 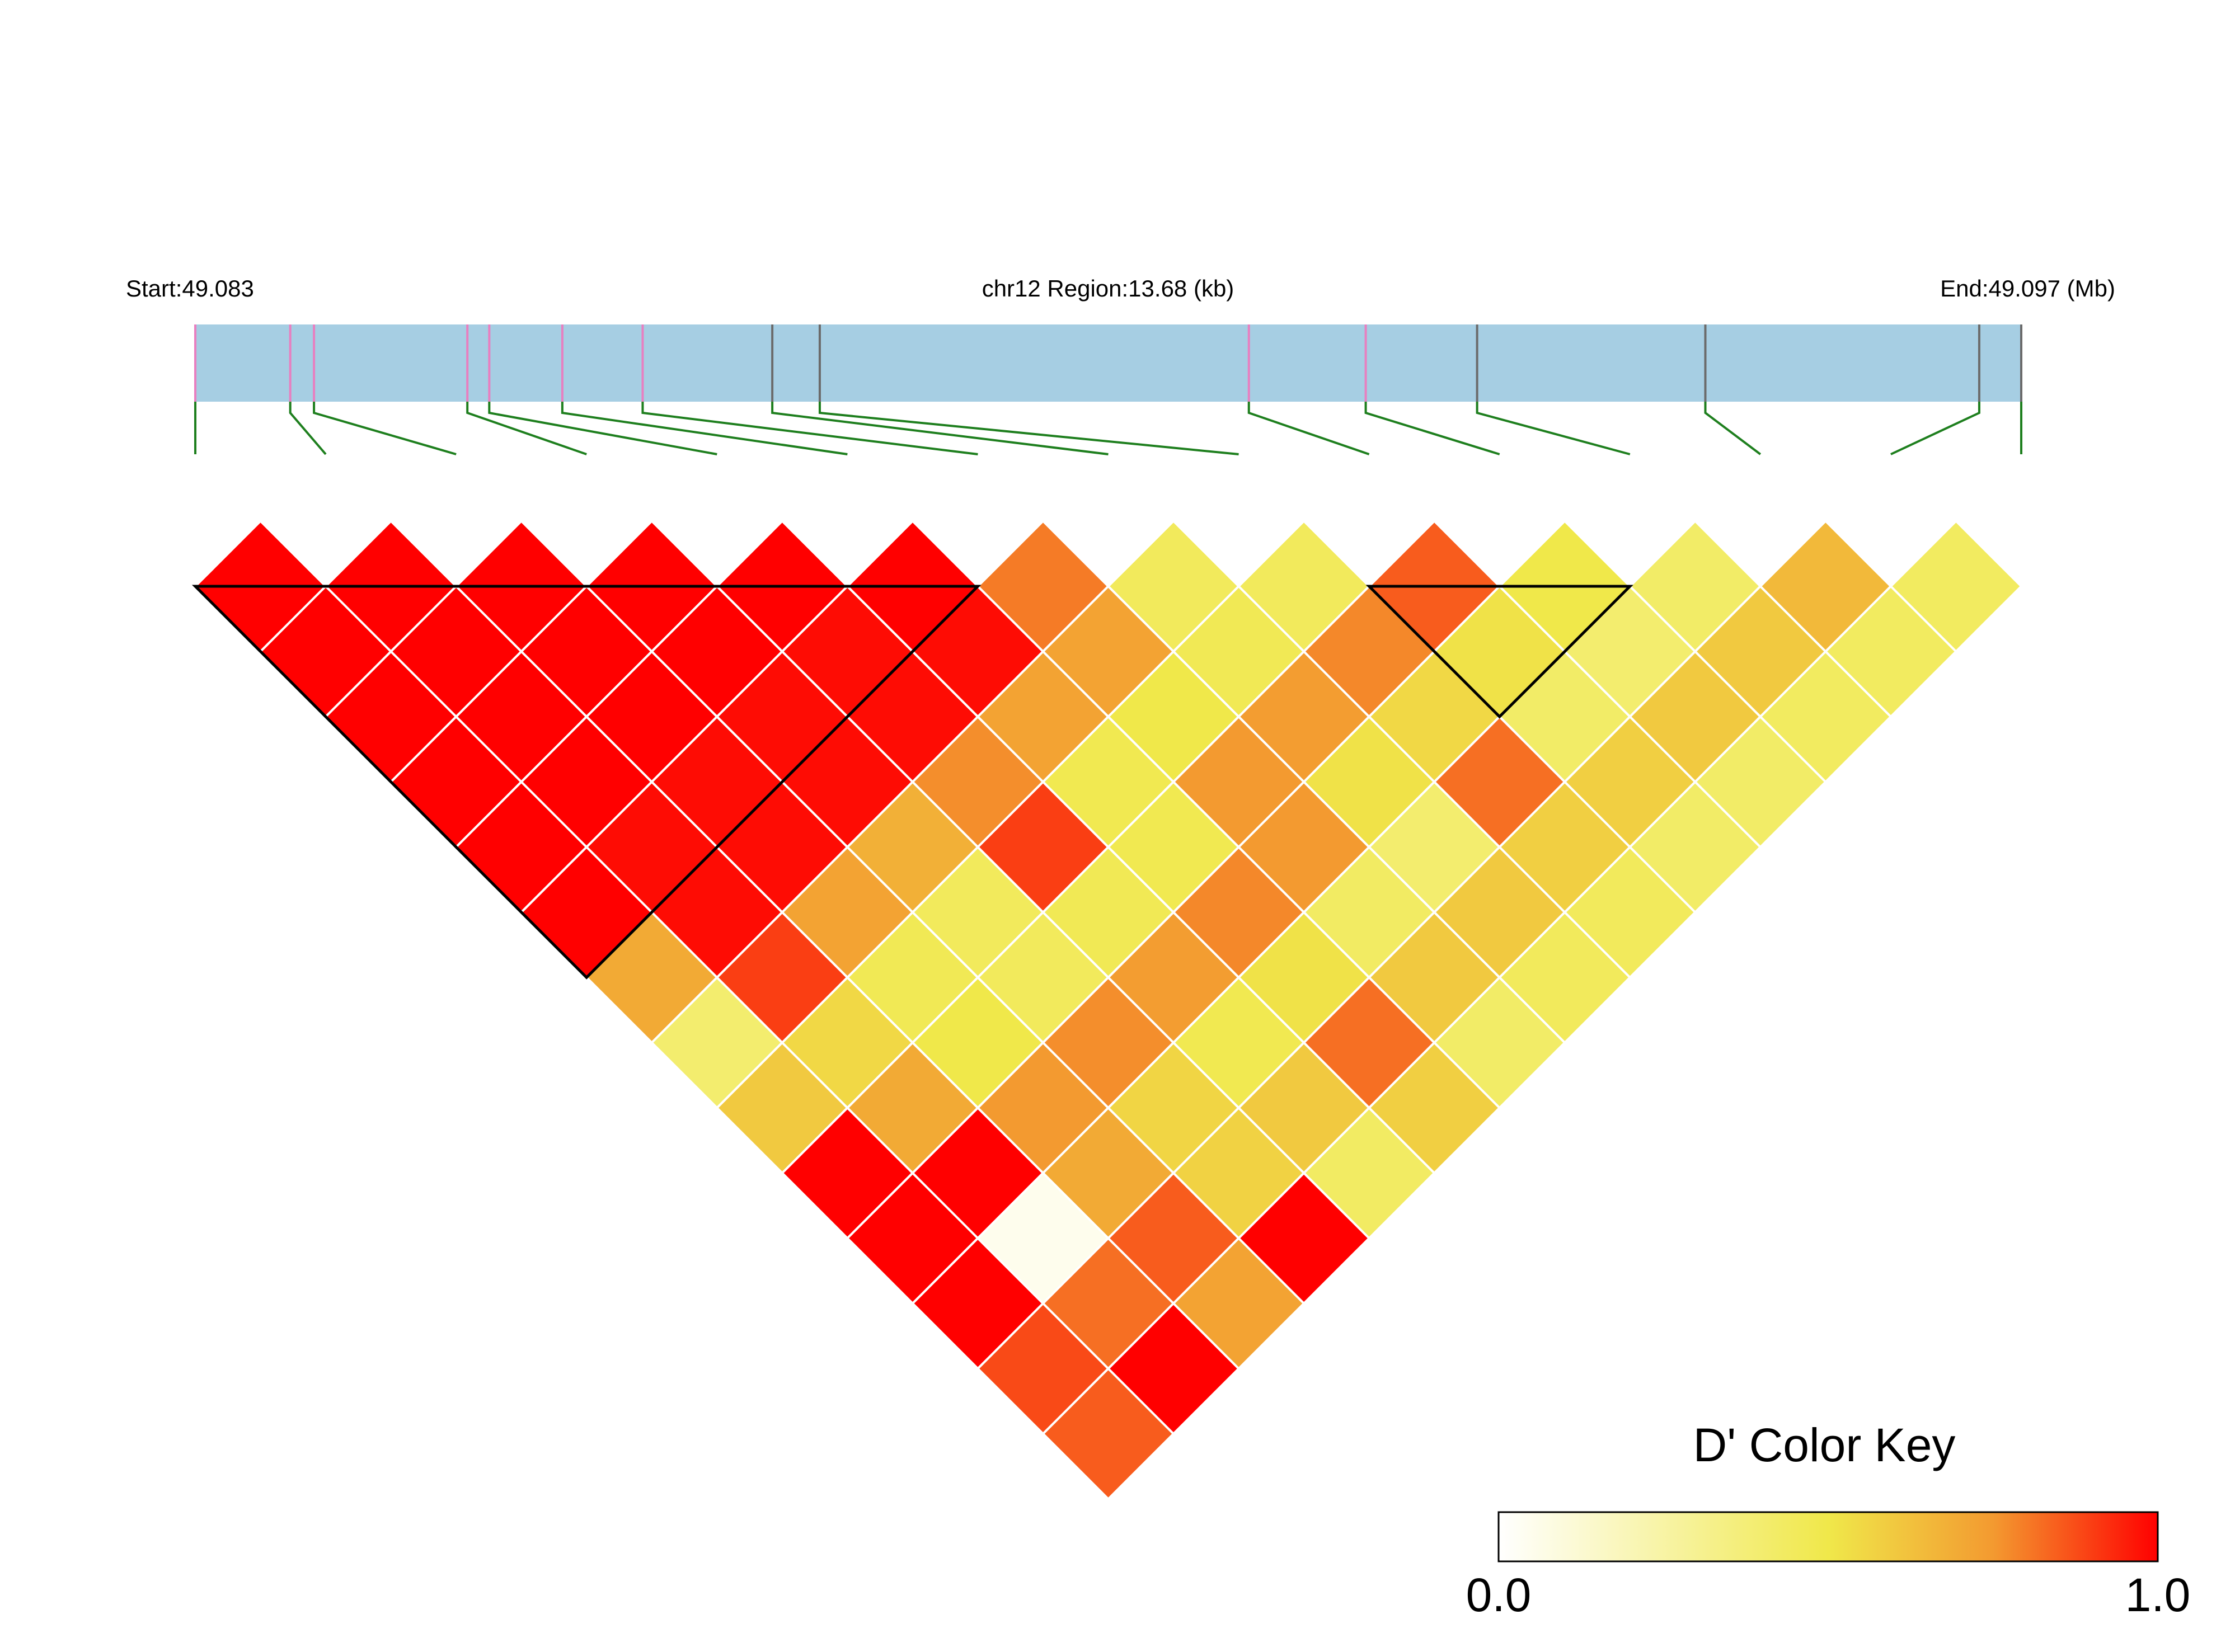 What do you see at coordinates (190, 289) in the screenshot?
I see `start-label: Start:49.083` at bounding box center [190, 289].